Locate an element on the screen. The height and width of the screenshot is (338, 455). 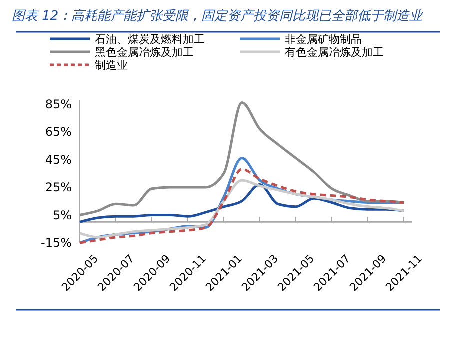
y-tick-label: -15% is located at coordinates (56, 243).